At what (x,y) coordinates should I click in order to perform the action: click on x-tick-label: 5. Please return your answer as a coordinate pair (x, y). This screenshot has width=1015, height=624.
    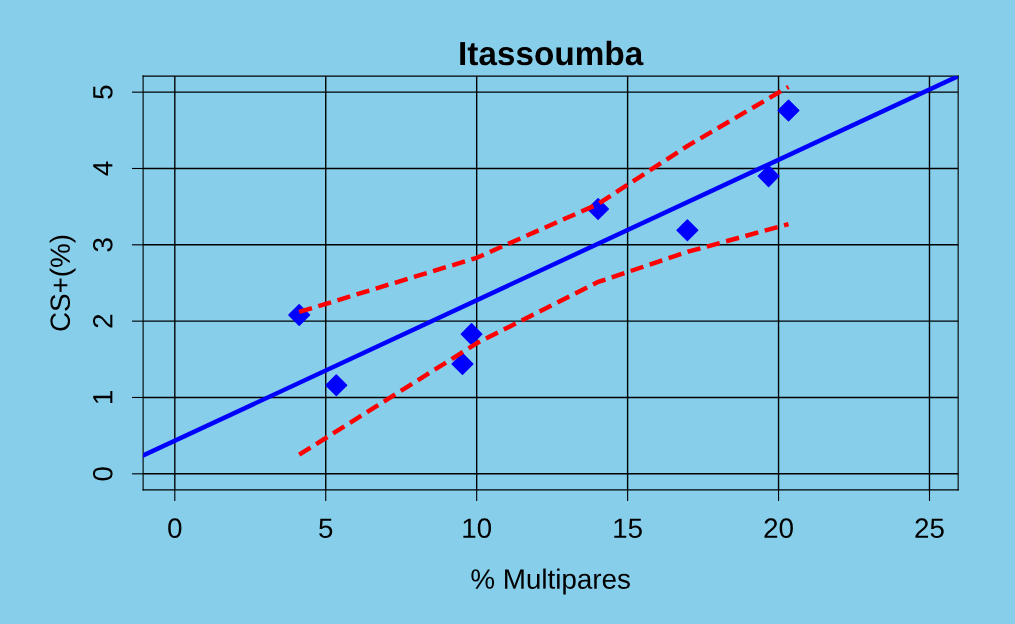
    Looking at the image, I should click on (326, 528).